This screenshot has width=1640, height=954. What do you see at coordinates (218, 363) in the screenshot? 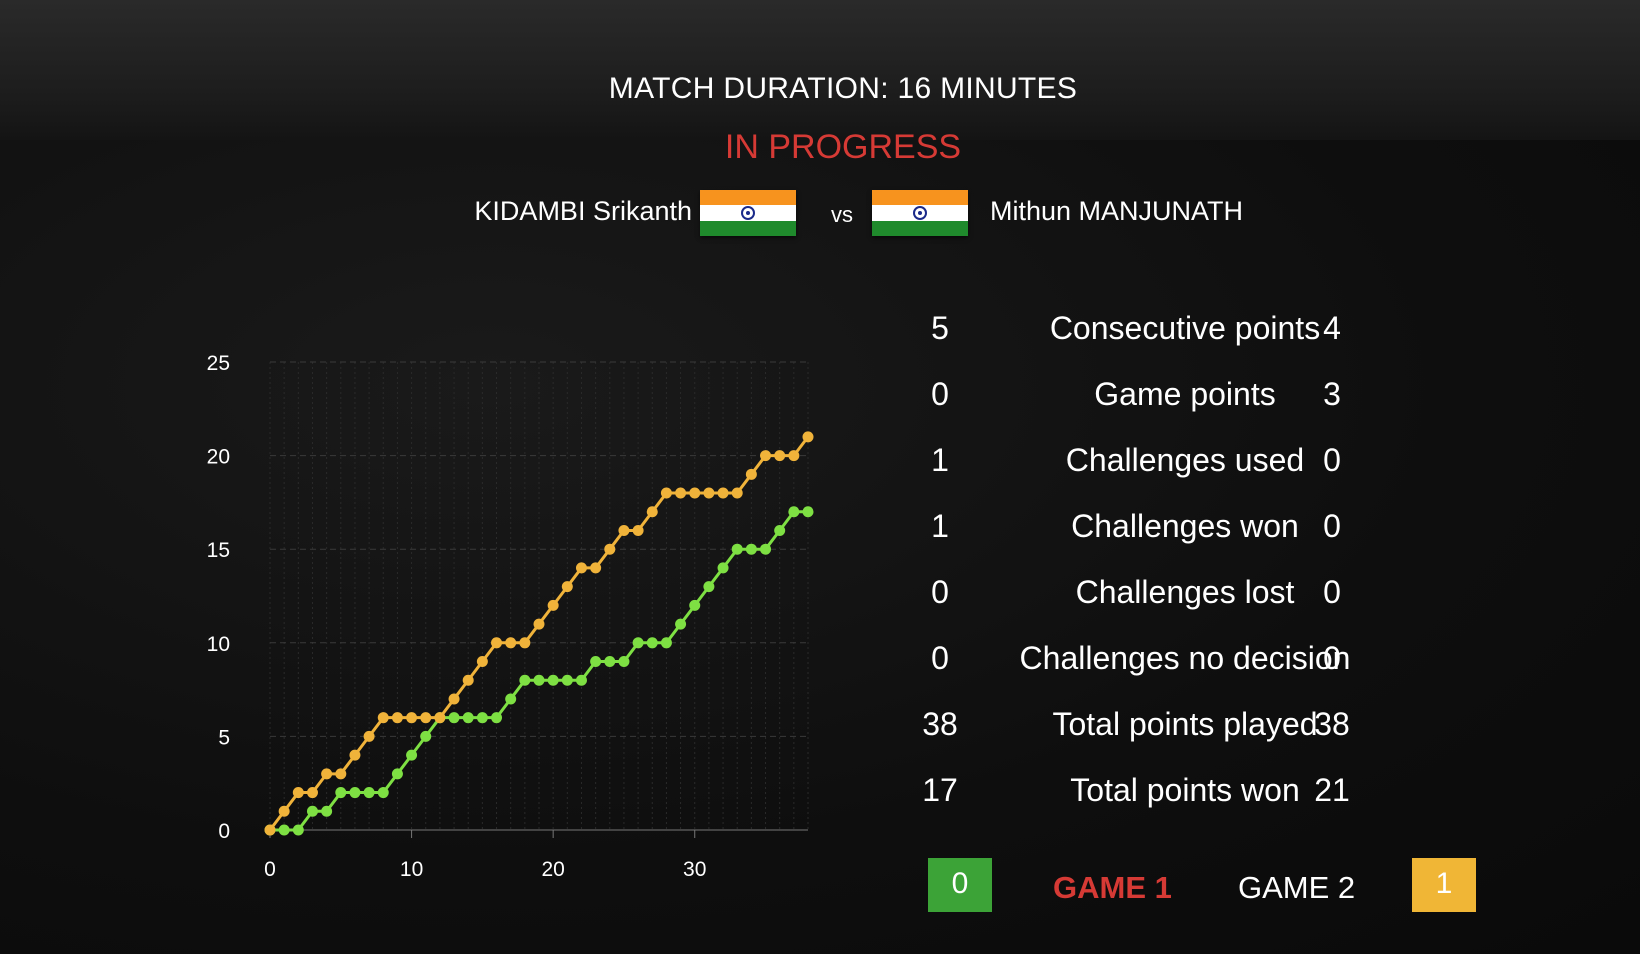
I see `y-tick-label: 25` at bounding box center [218, 363].